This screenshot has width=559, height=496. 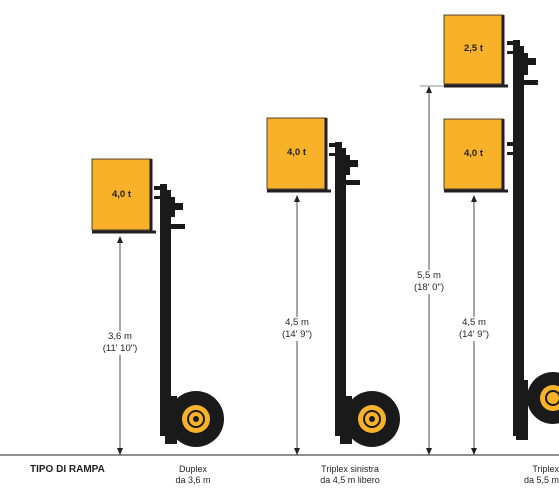 I want to click on forklift-duplex, so click(x=157, y=306).